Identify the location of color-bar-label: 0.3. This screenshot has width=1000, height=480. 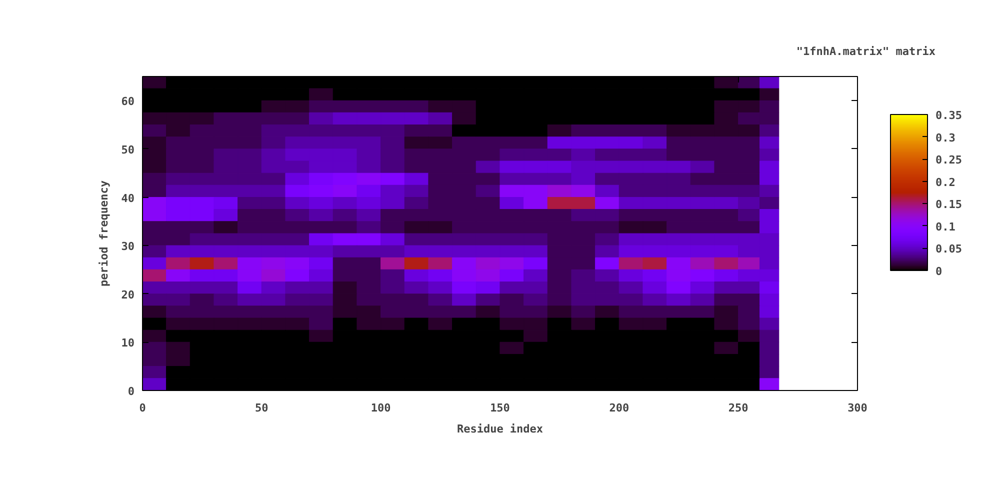
(946, 137).